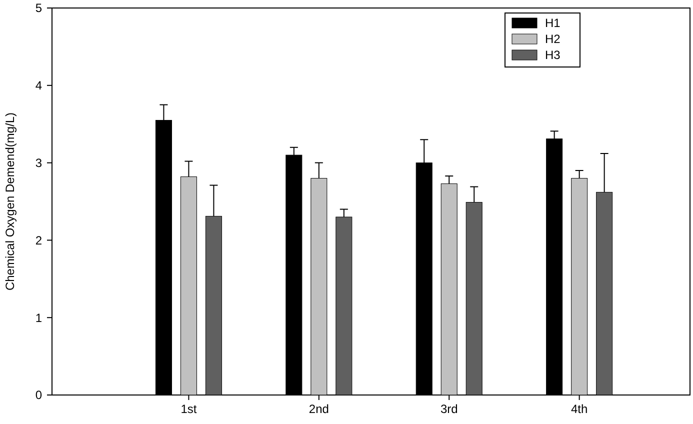 Image resolution: width=693 pixels, height=424 pixels. Describe the element at coordinates (553, 39) in the screenshot. I see `legend-label: H2` at that location.